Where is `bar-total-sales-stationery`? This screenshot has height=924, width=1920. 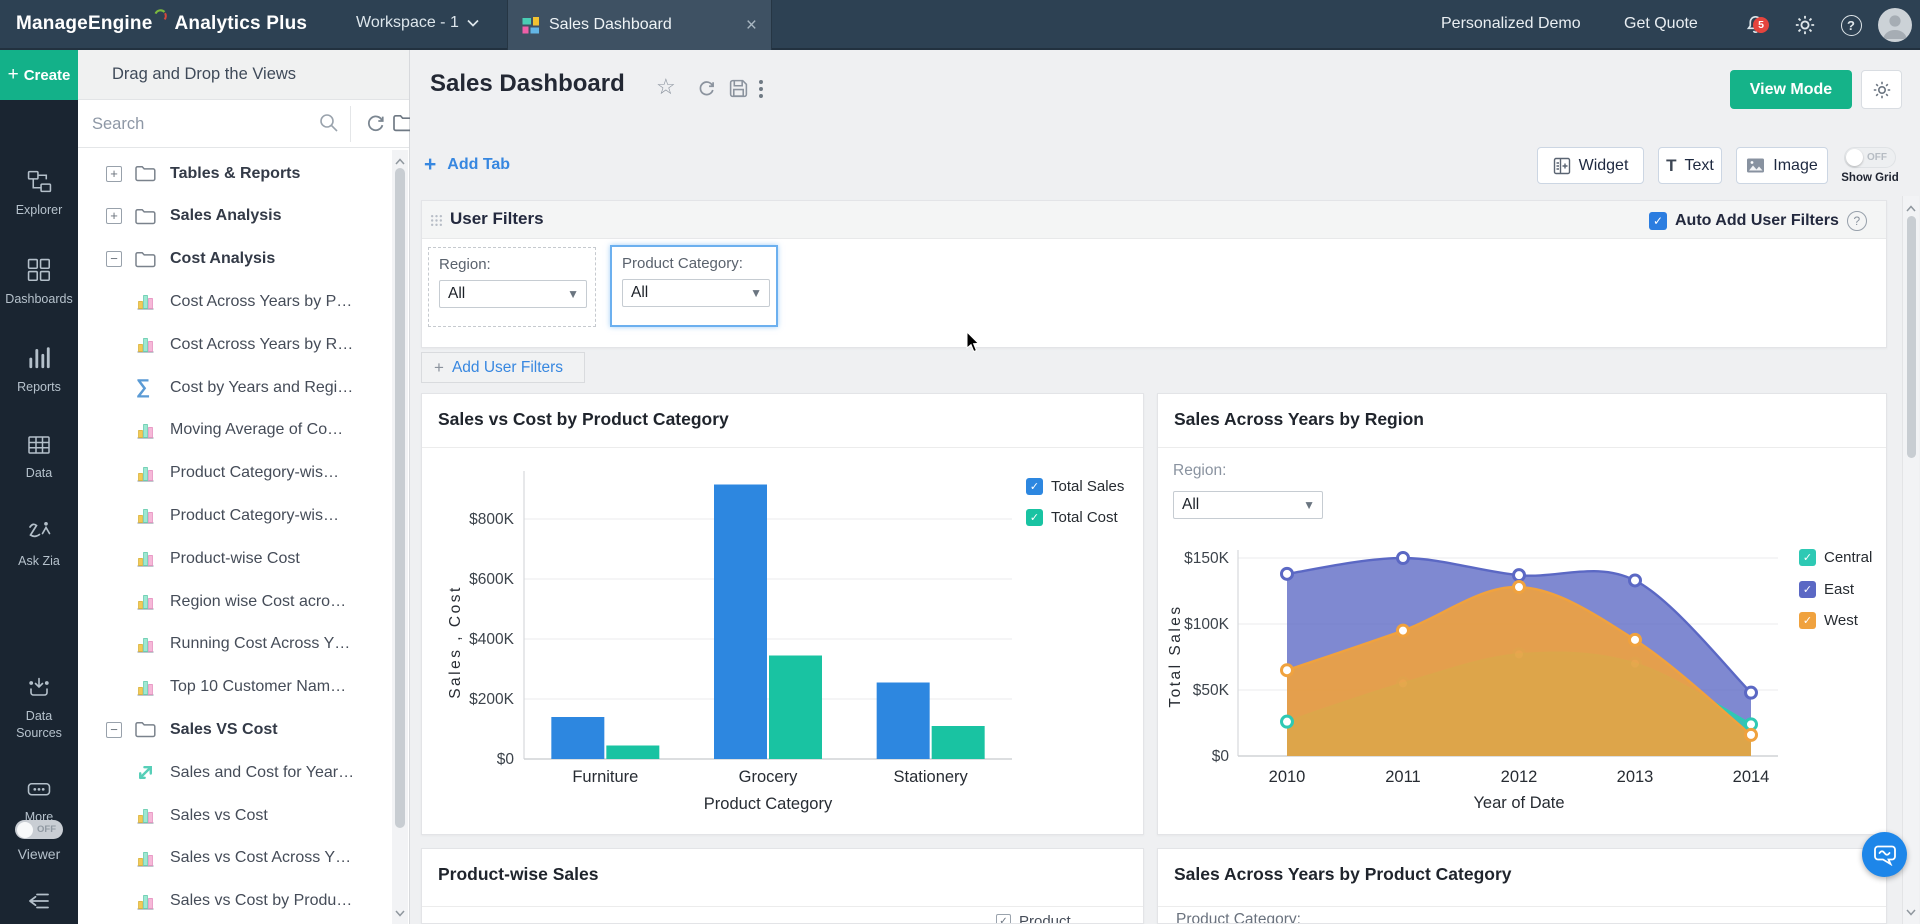
bar-total-sales-stationery is located at coordinates (903, 721).